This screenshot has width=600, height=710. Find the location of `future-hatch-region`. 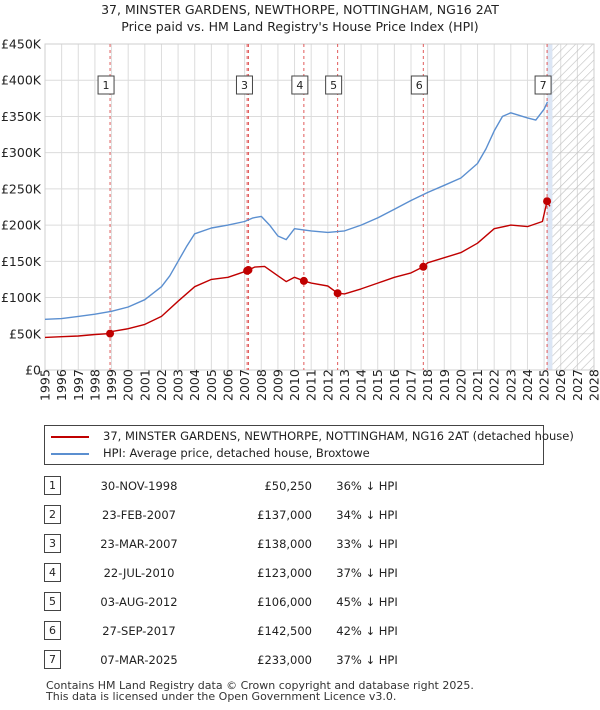

future-hatch-region is located at coordinates (573, 207).